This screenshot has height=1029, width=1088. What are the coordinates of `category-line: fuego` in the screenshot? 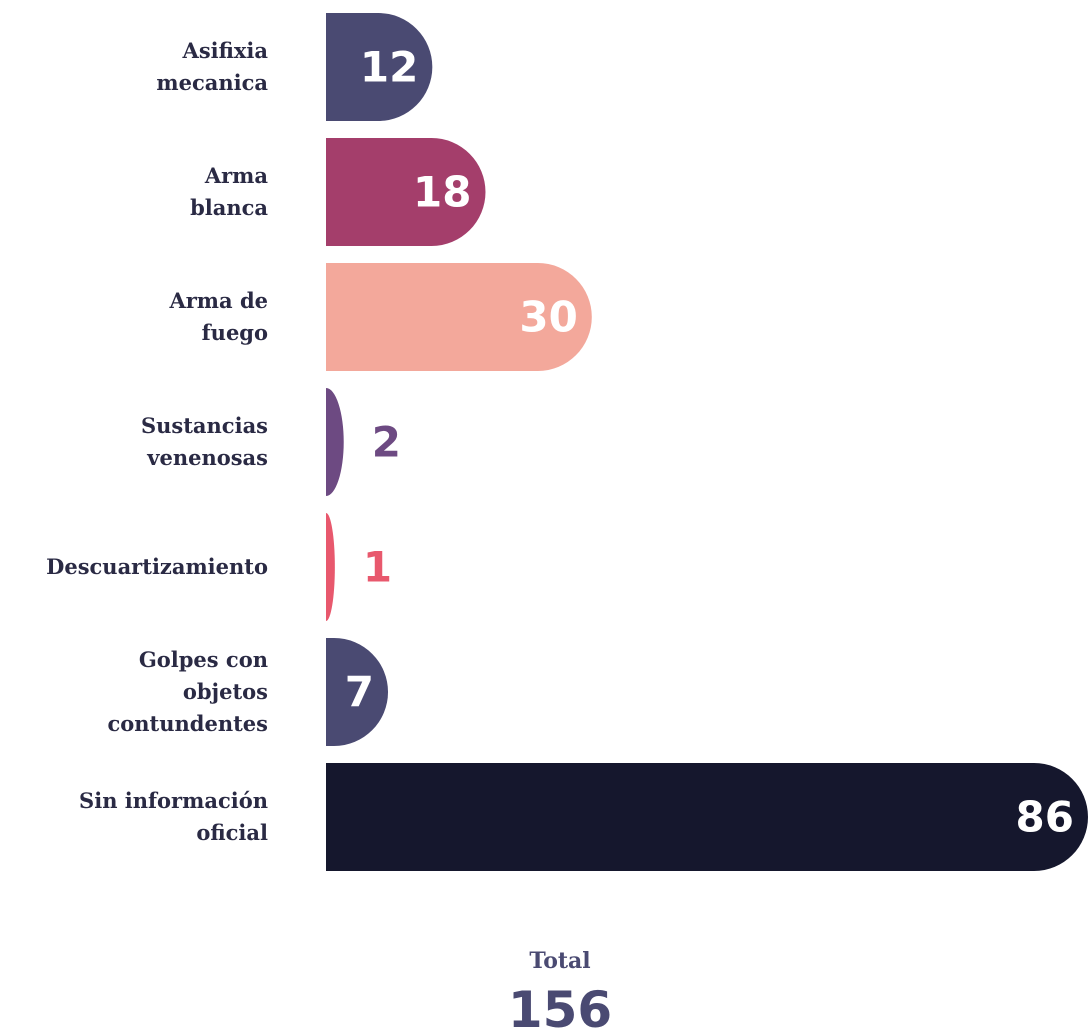 It's located at (235, 332).